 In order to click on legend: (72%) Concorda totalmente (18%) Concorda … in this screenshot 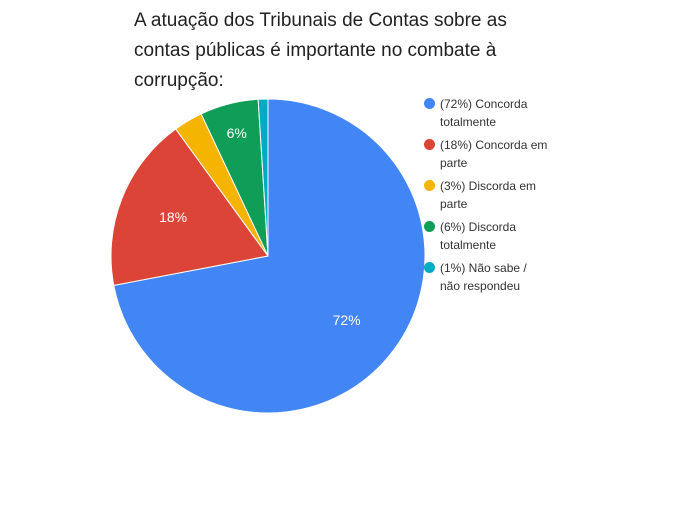, I will do `click(494, 197)`.